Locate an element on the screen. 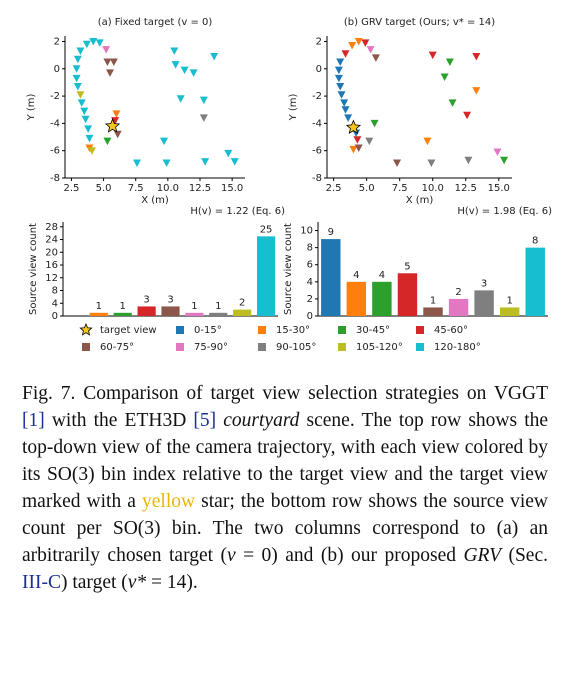 Image resolution: width=570 pixels, height=674 pixels. y-tick-label: 4 is located at coordinates (310, 282).